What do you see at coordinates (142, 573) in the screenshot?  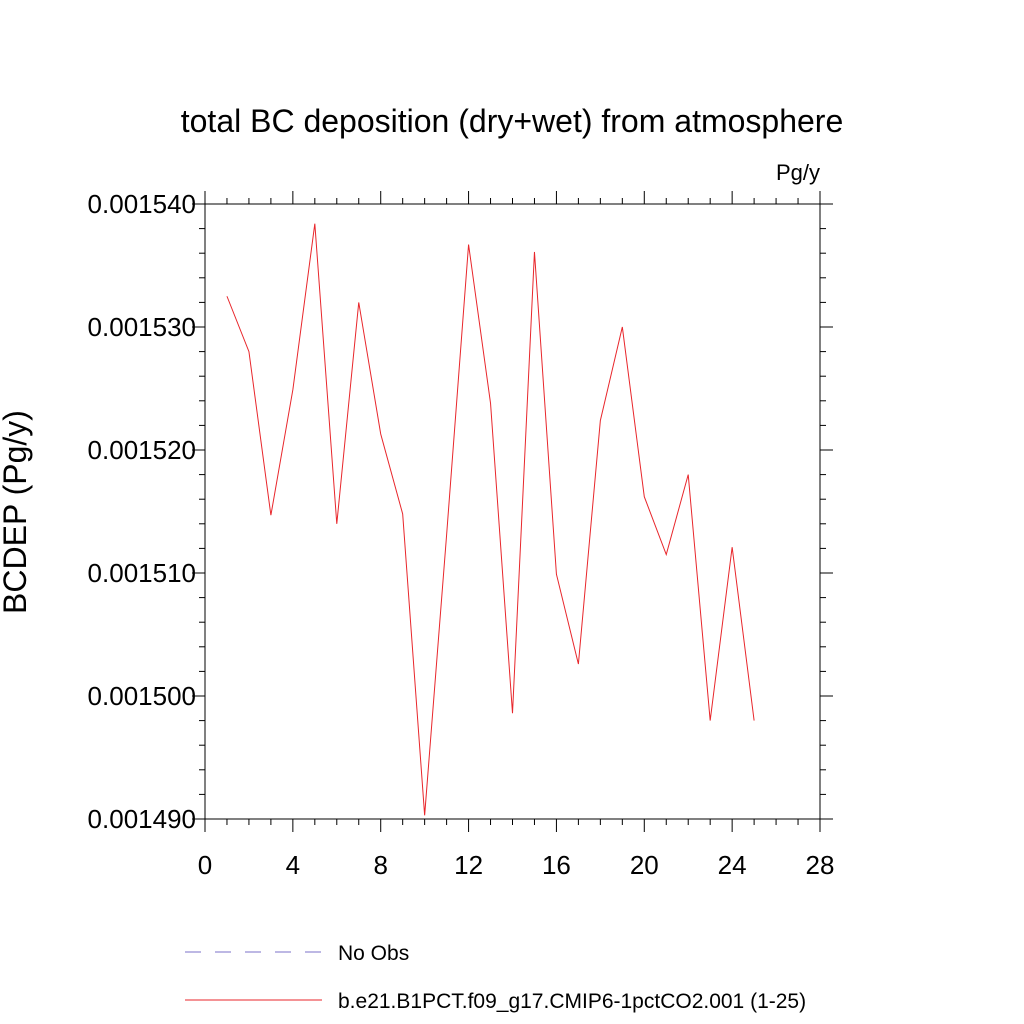 I see `y-tick-label: 0.001510` at bounding box center [142, 573].